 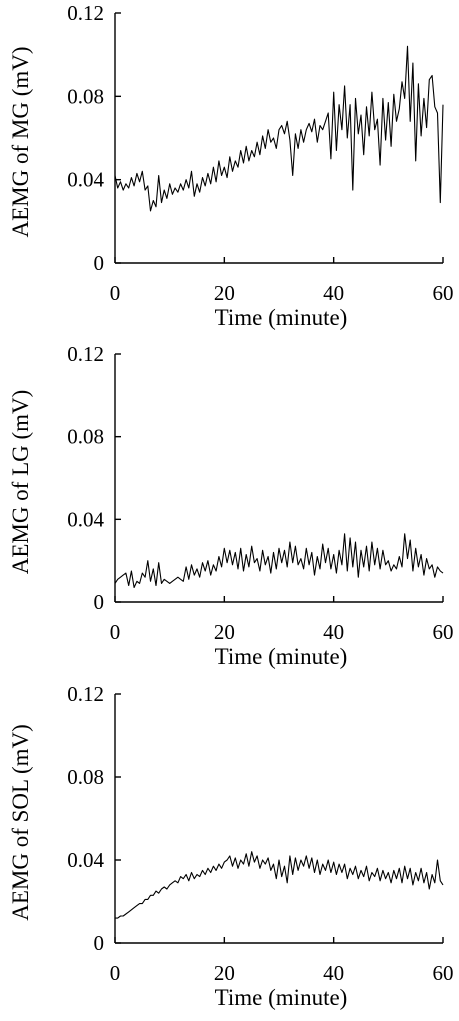 I want to click on y-axis-title: AEMG of SOL (mV), so click(x=20, y=822).